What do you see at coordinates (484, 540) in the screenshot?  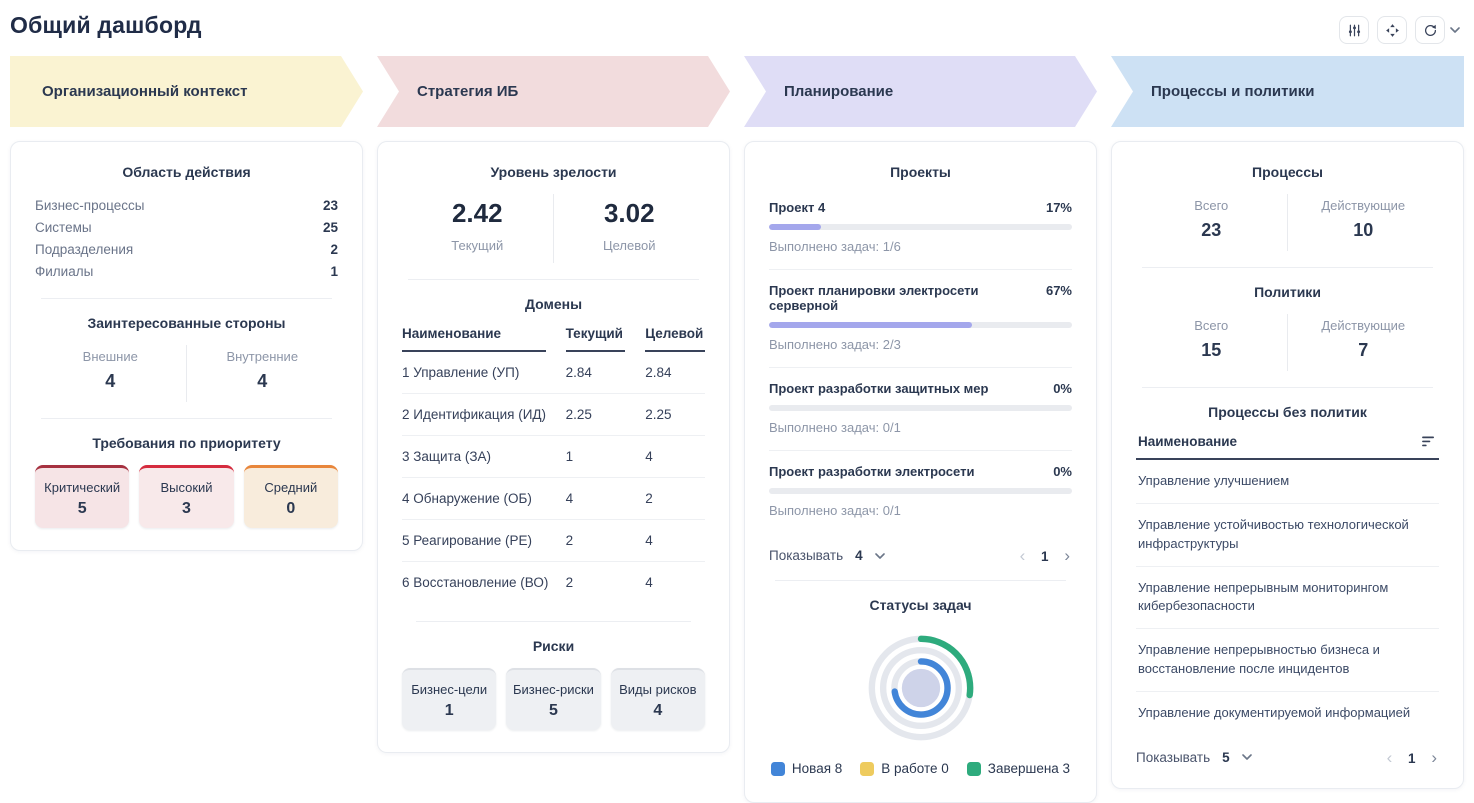 I see `domain-name: 5 Реагирование (РЕ)` at bounding box center [484, 540].